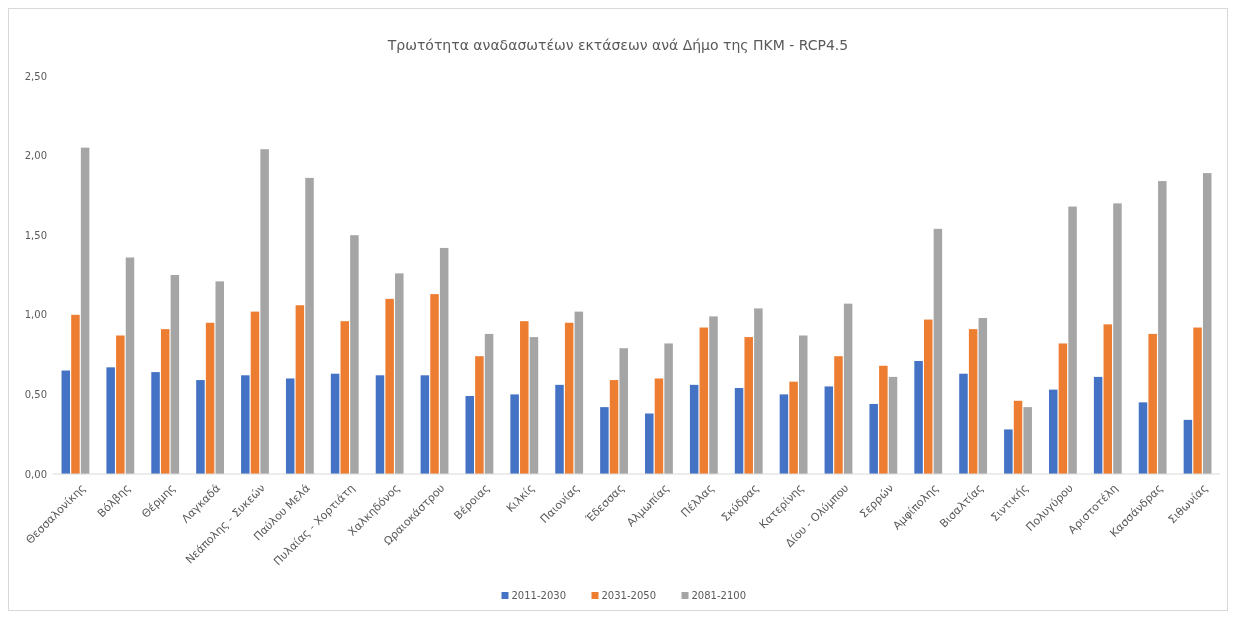 This screenshot has height=619, width=1236. Describe the element at coordinates (35, 474) in the screenshot. I see `y-tick-label: 0,00` at that location.